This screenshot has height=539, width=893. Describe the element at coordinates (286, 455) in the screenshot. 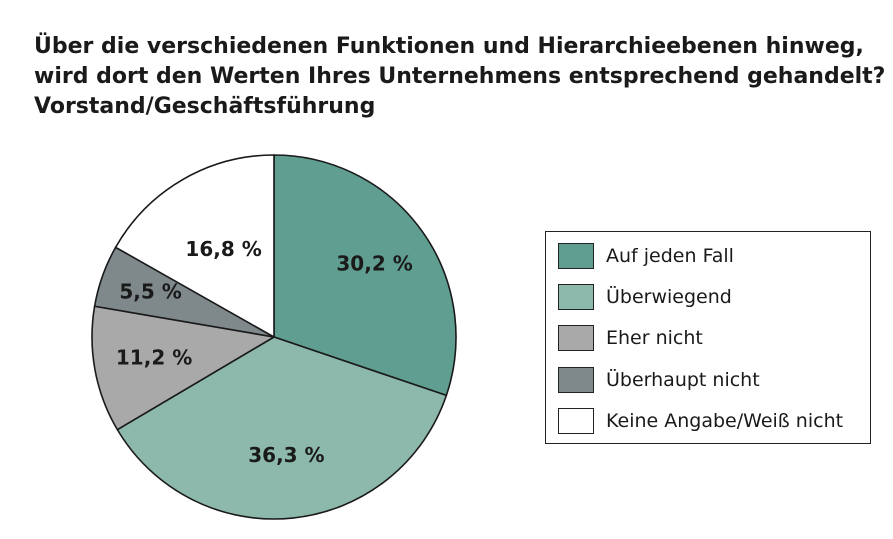

I see `data-label-ueberwiegend: 36,3 %` at that location.